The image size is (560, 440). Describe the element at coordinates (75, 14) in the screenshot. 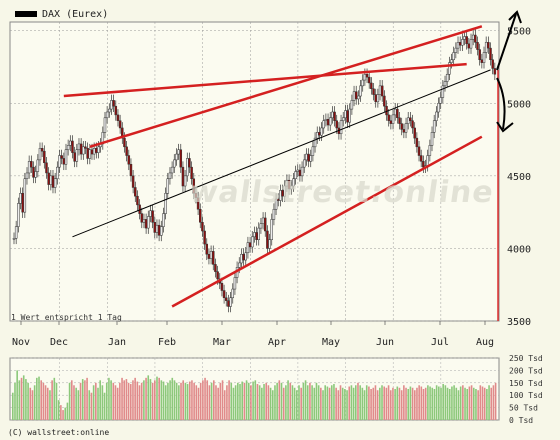

I see `legend-label: DAX (Eurex)` at that location.